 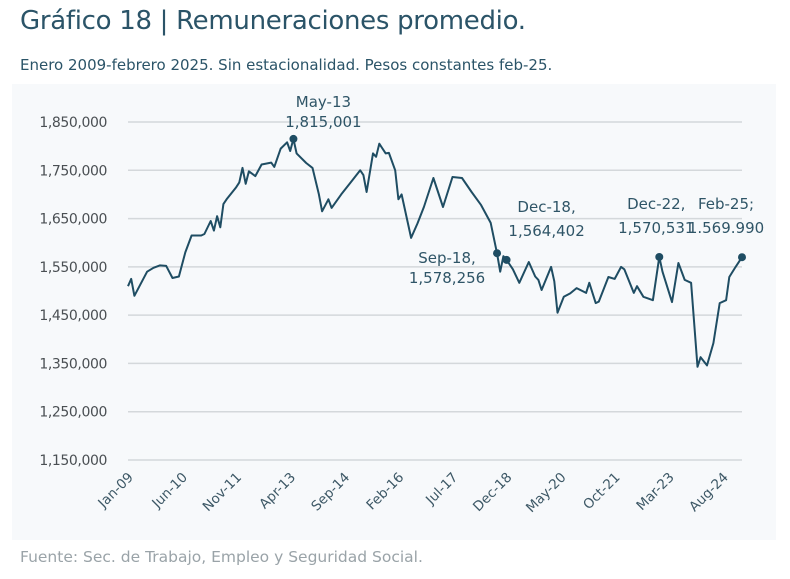 I want to click on annotation-label: Dec-18,, so click(x=546, y=207).